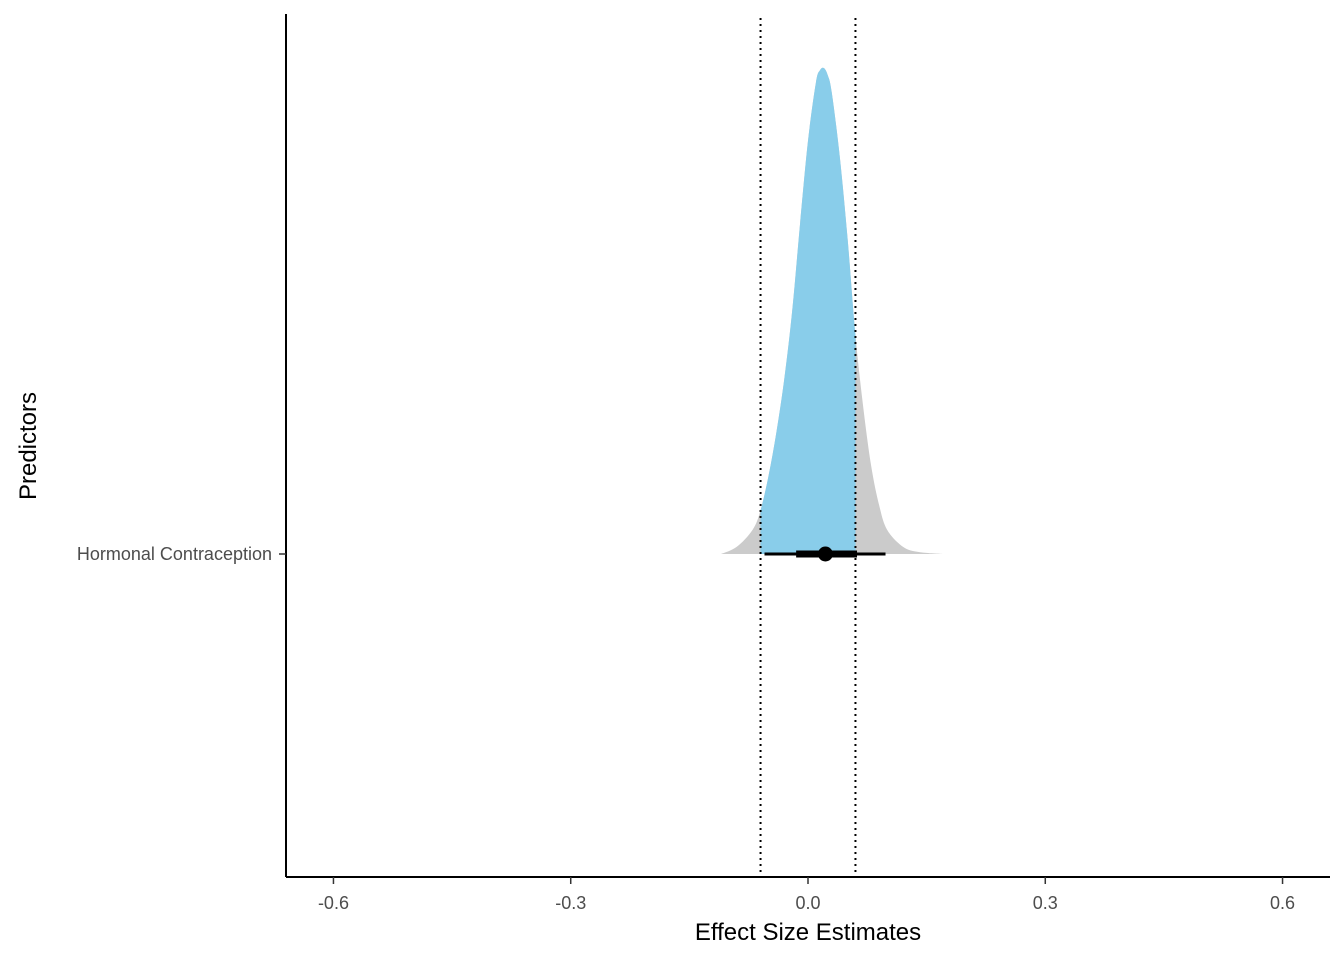 This screenshot has width=1344, height=960. I want to click on x-ticks: -0.6 -0.3 0.0 0.3 0.6, so click(806, 895).